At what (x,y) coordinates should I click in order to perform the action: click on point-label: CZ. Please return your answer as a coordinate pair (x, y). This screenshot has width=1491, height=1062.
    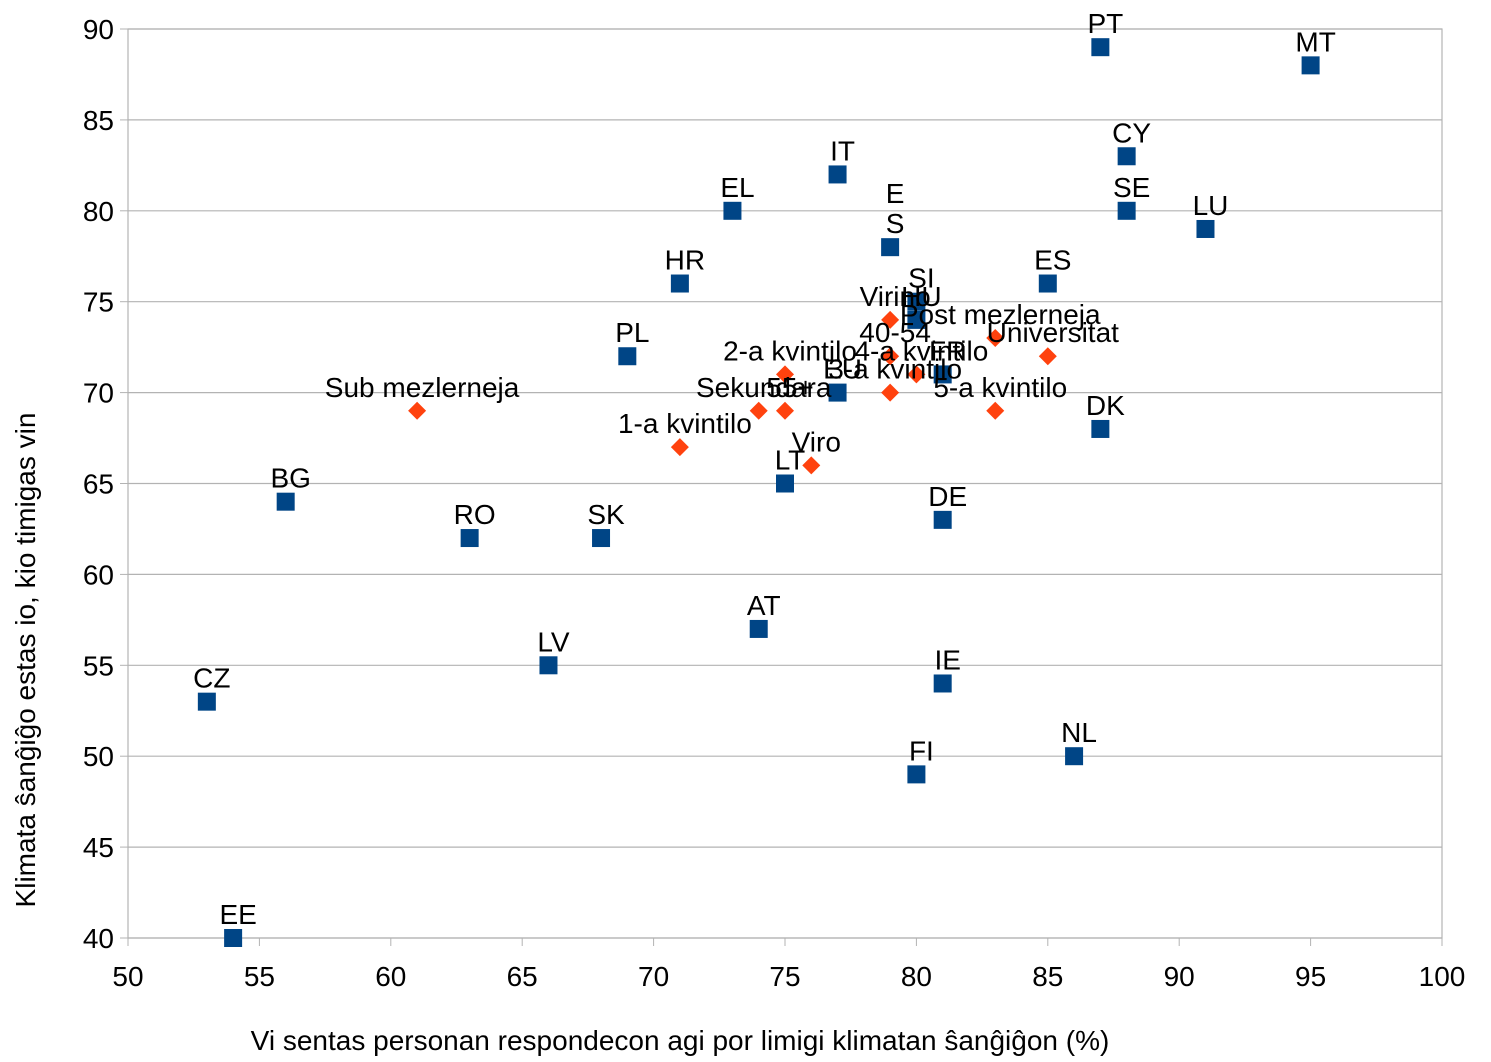
    Looking at the image, I should click on (211, 678).